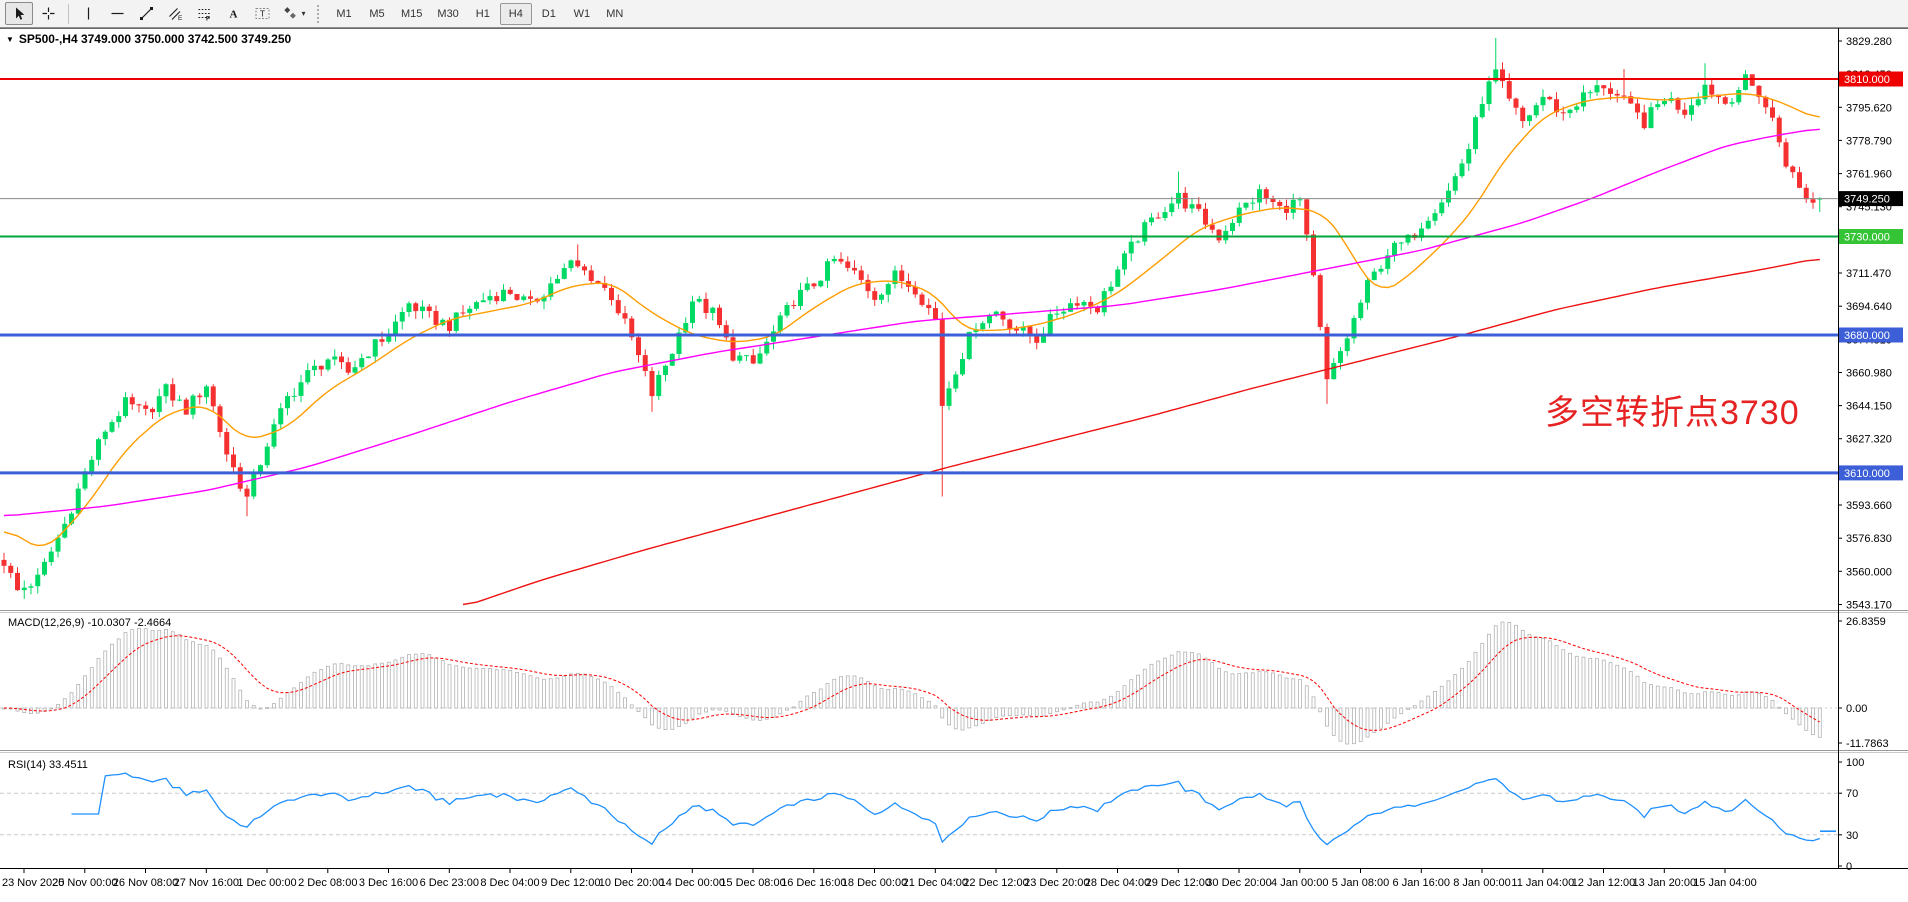 This screenshot has height=902, width=1908. What do you see at coordinates (1869, 606) in the screenshot?
I see `price-tick-label: 3543.170` at bounding box center [1869, 606].